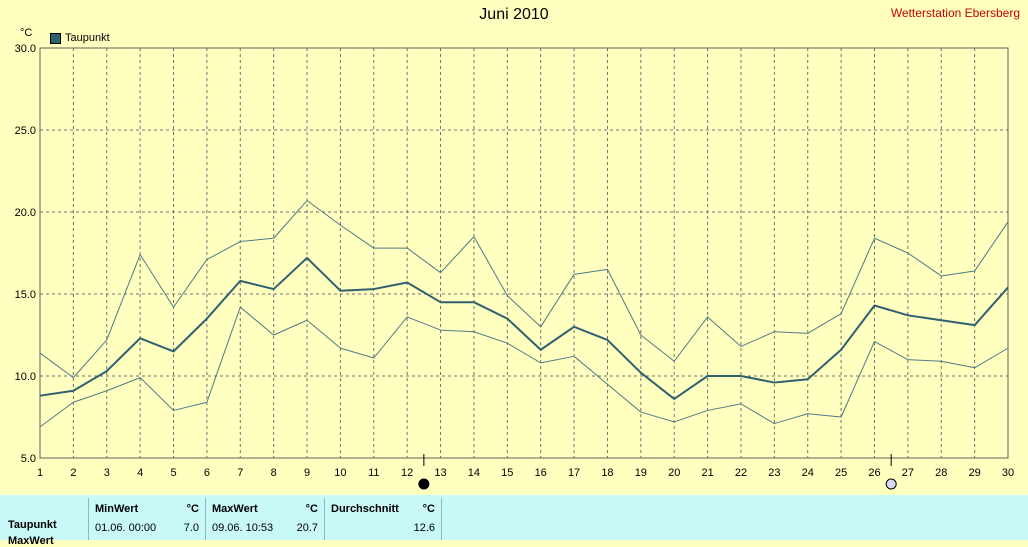 The height and width of the screenshot is (547, 1028). What do you see at coordinates (173, 473) in the screenshot?
I see `x-tick-label: 5` at bounding box center [173, 473].